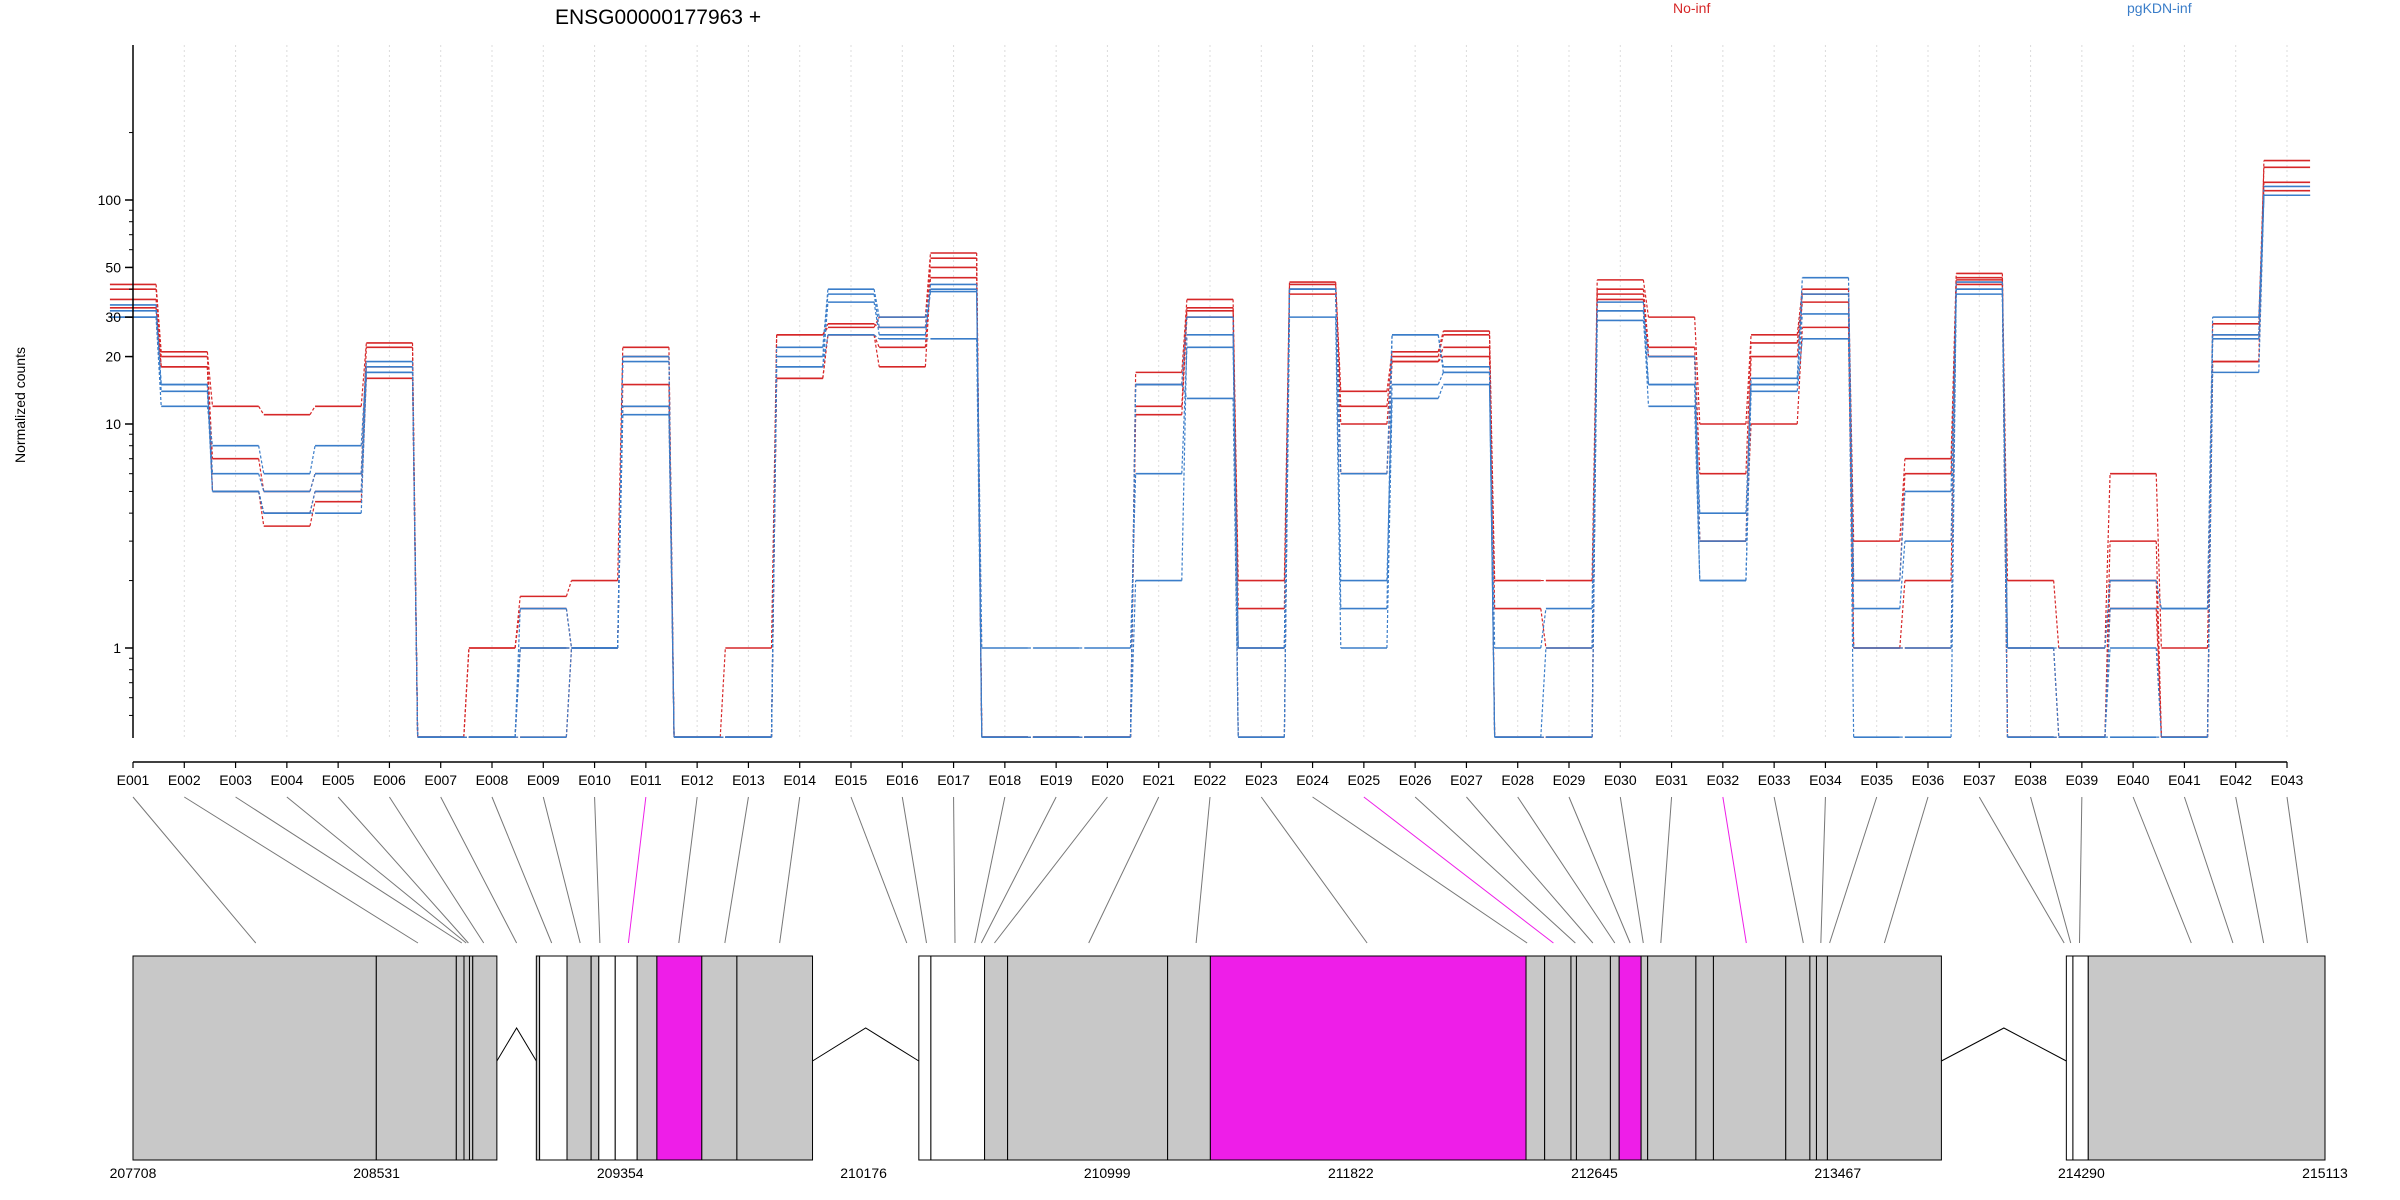  I want to click on x-tick-label-E005: E005, so click(338, 780).